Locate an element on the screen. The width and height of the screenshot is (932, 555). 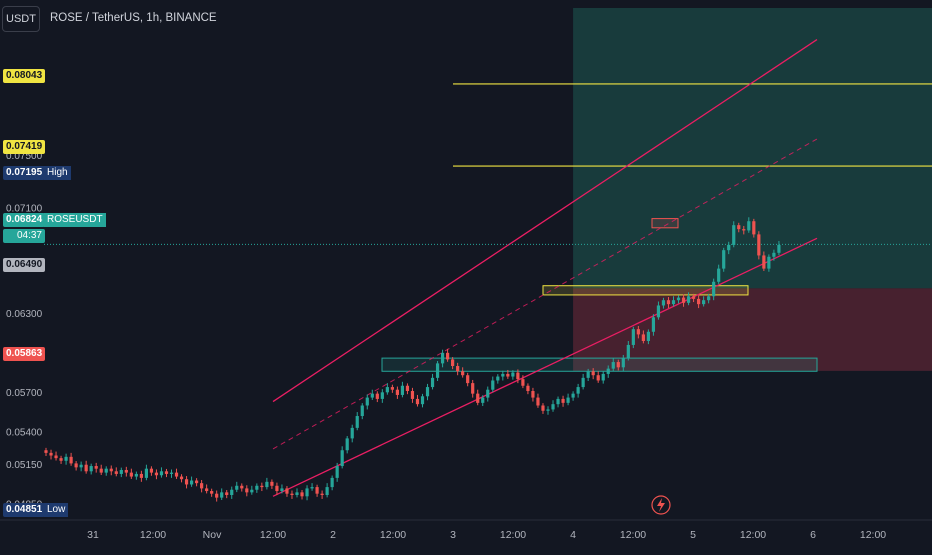
time-axis is located at coordinates (466, 535).